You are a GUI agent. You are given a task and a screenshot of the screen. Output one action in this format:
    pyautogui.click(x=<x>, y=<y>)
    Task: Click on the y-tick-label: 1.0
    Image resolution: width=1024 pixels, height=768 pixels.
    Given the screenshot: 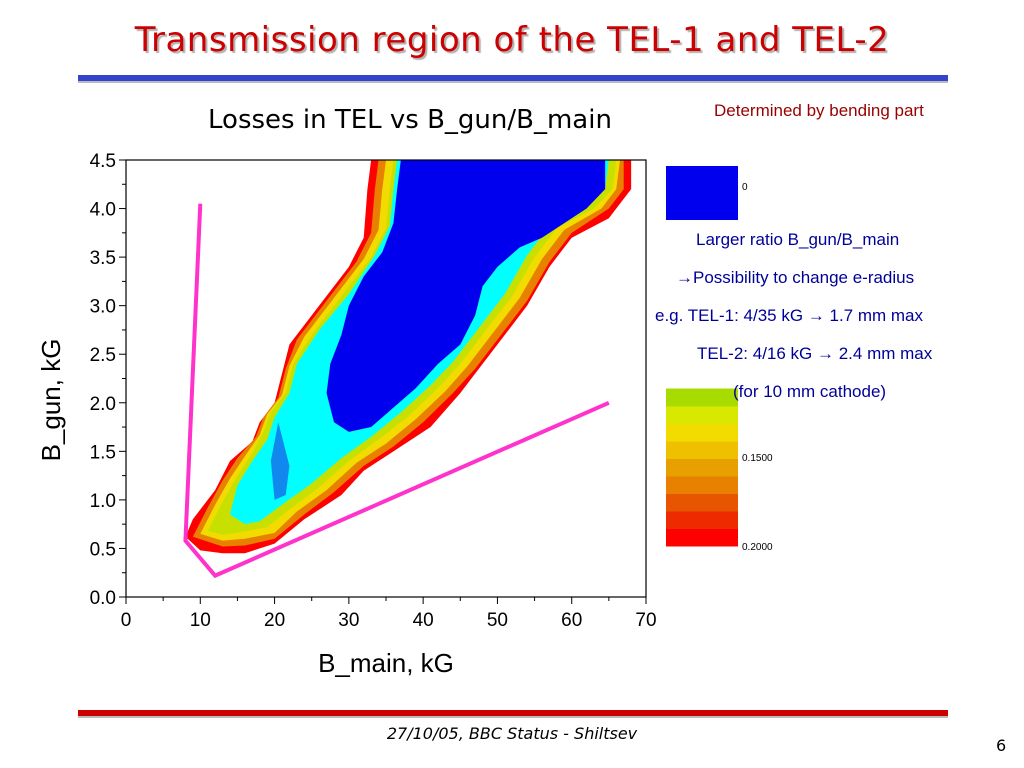 What is the action you would take?
    pyautogui.click(x=103, y=501)
    